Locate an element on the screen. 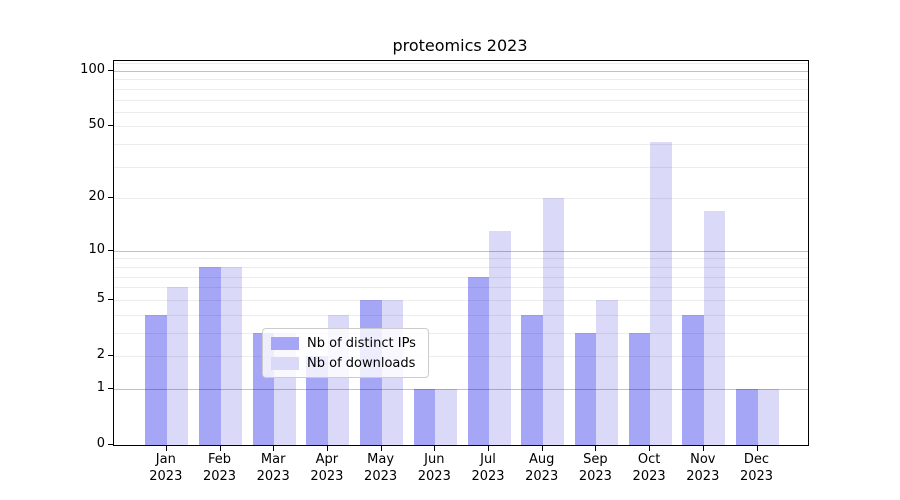 This screenshot has height=500, width=900. x-tick-mark-may is located at coordinates (381, 448).